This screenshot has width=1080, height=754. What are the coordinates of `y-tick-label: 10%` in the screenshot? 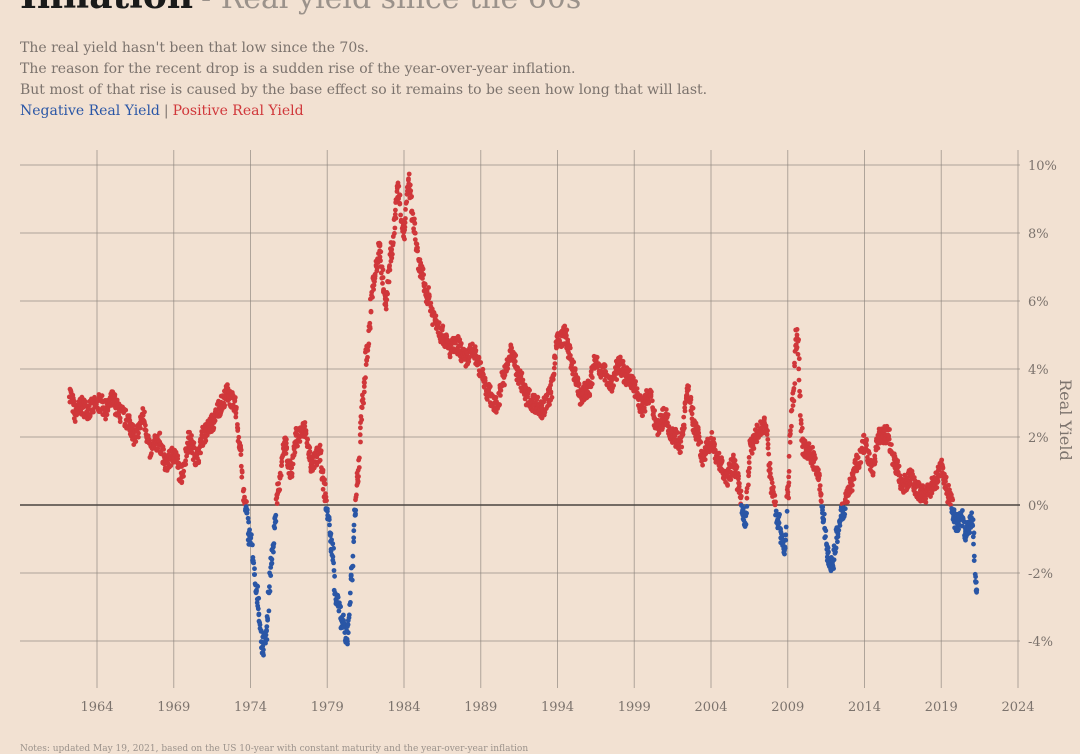 It's located at (1042, 166).